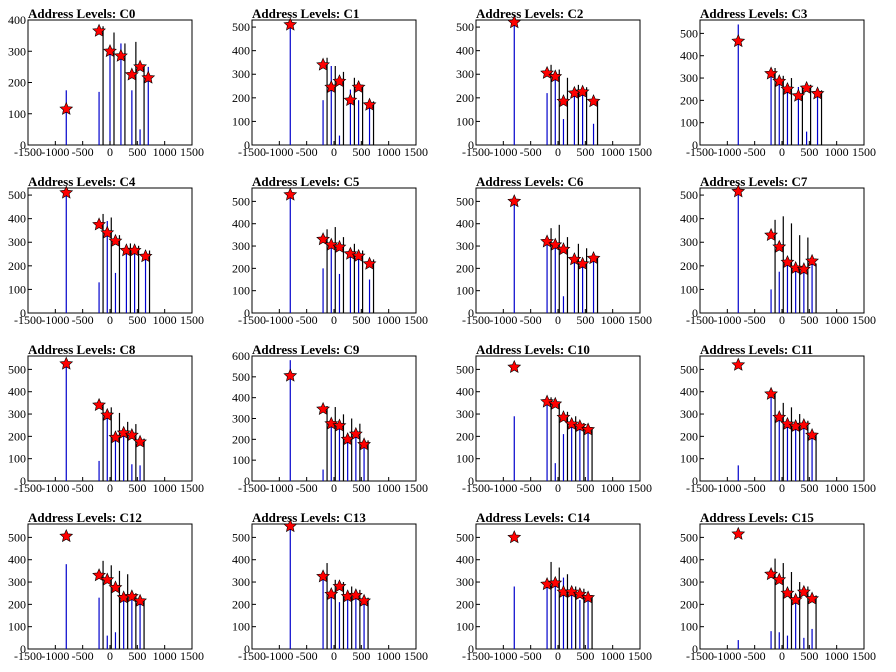 This screenshot has width=896, height=672. I want to click on chart-title: Address Levels: C12, so click(85, 517).